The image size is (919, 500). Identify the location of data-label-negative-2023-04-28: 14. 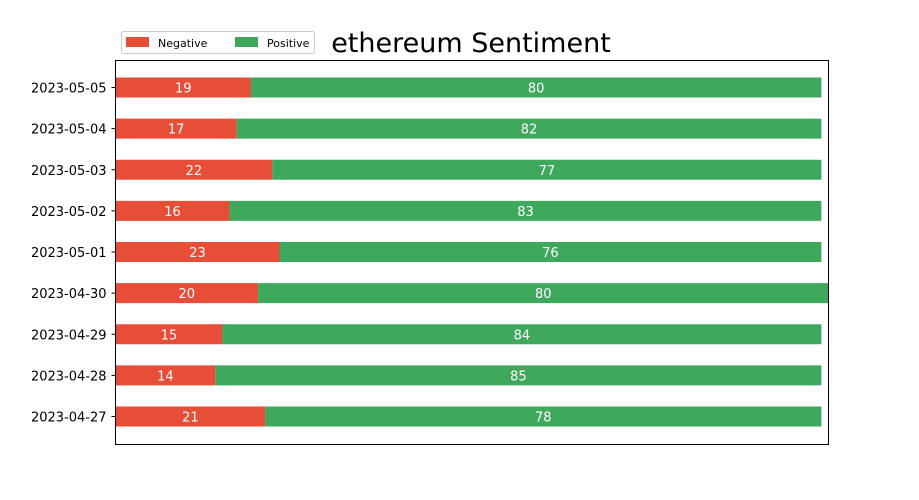
(165, 376).